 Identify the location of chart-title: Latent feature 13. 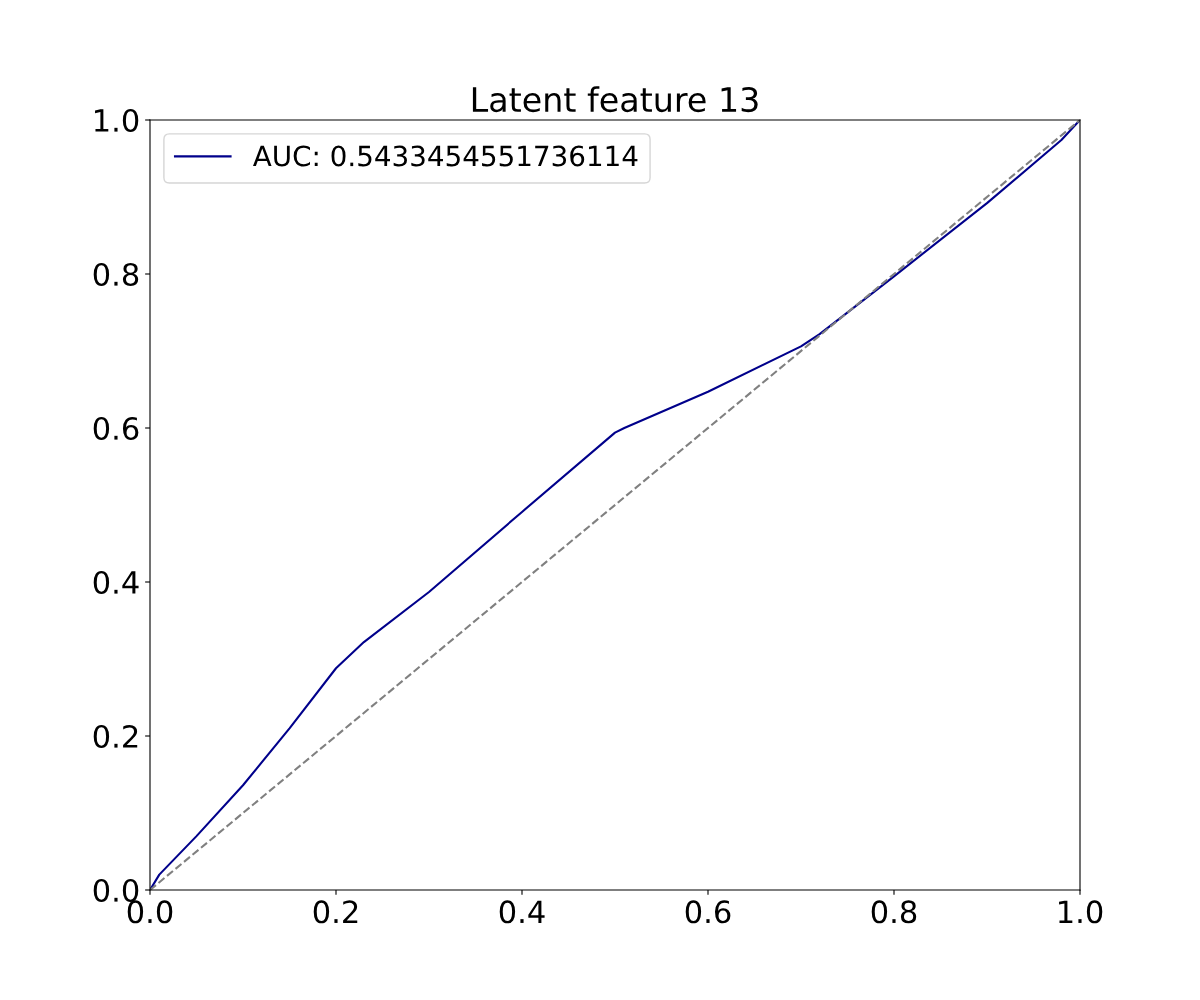
(615, 99).